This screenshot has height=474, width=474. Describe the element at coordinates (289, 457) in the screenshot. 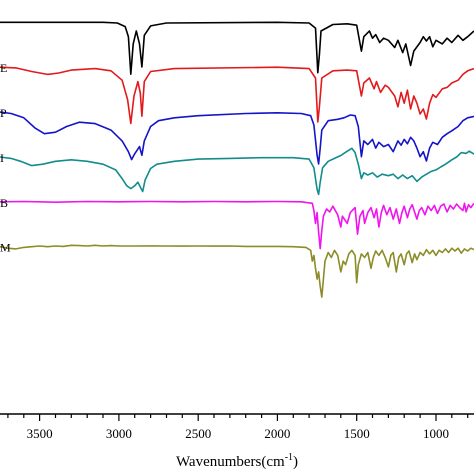

I see `x-axis-title-sup: -1` at that location.